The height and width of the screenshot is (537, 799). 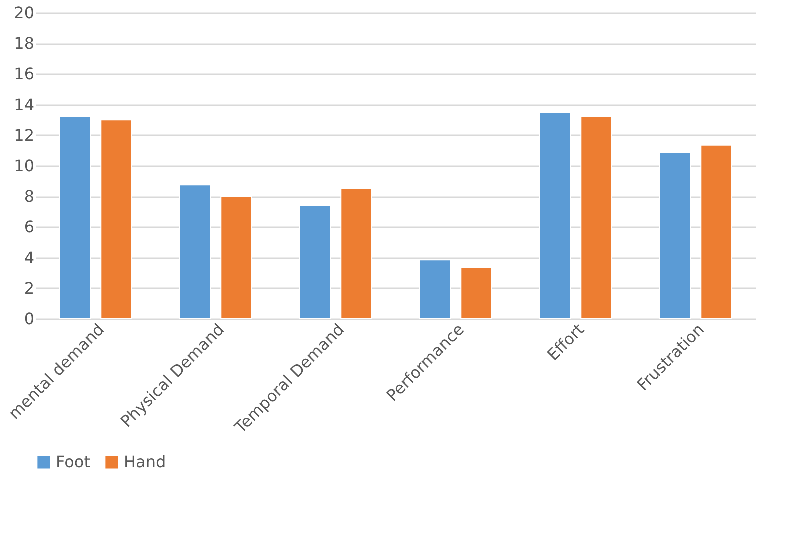 I want to click on y-tick-label: 8, so click(x=29, y=196).